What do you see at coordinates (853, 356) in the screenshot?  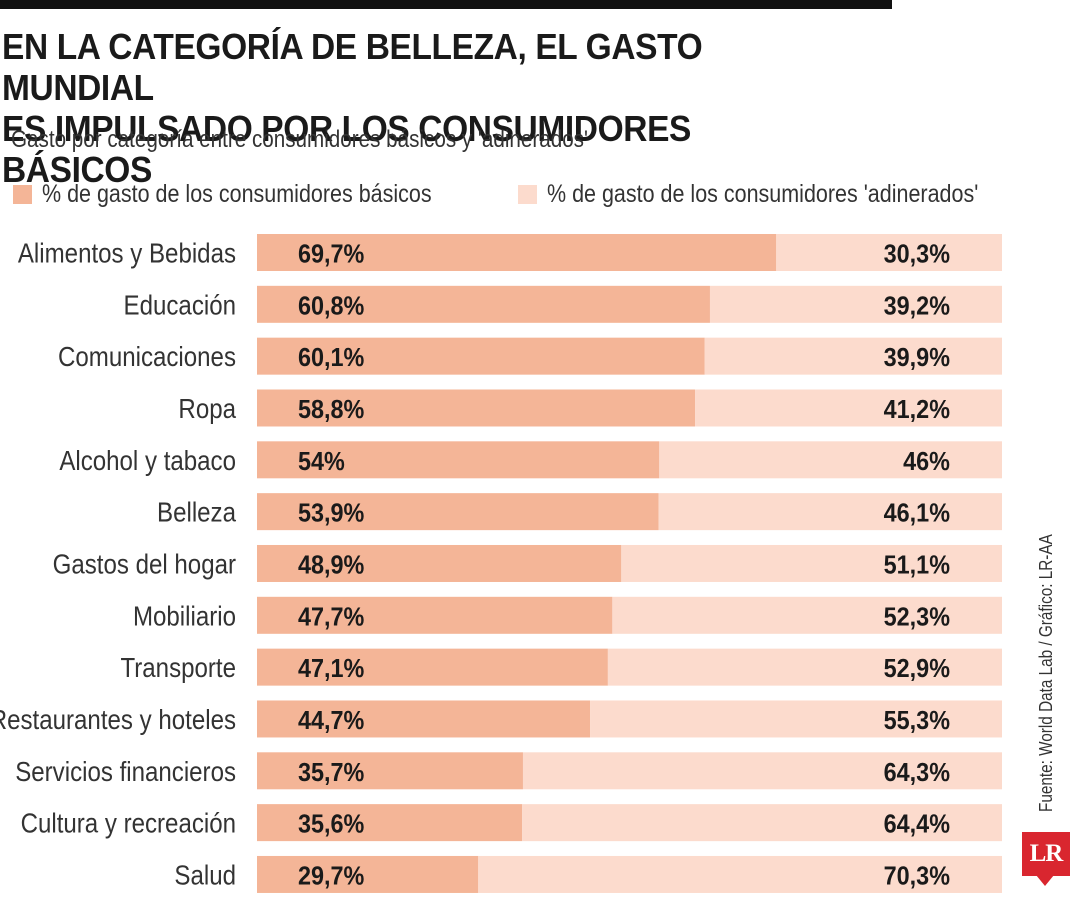 I see `bar-wealthy-comunicaciones` at bounding box center [853, 356].